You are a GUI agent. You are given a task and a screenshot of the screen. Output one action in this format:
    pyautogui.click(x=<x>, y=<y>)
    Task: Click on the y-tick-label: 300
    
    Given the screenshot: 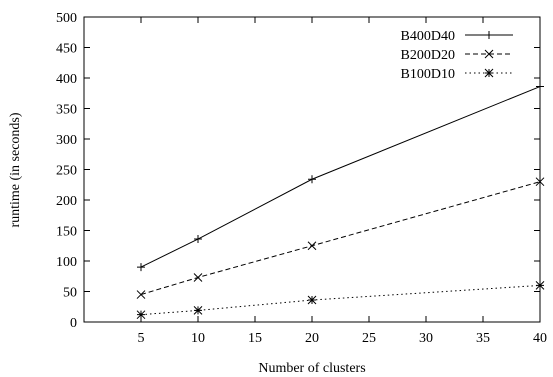 What is the action you would take?
    pyautogui.click(x=66, y=140)
    